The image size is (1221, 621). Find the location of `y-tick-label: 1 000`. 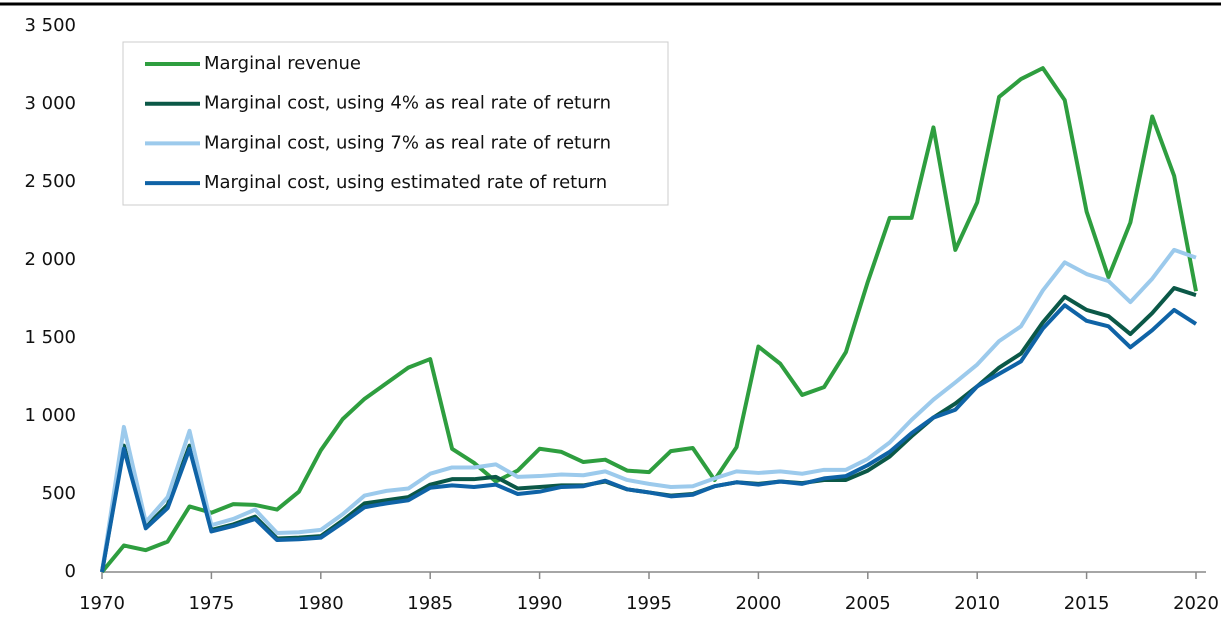

y-tick-label: 1 000 is located at coordinates (50, 415).